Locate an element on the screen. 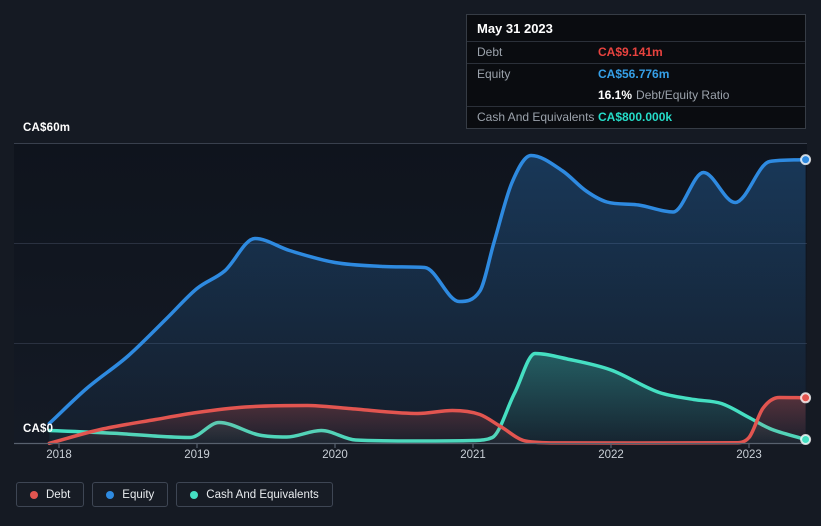 Image resolution: width=821 pixels, height=526 pixels. x-axis-tick-label: 2022 is located at coordinates (611, 455).